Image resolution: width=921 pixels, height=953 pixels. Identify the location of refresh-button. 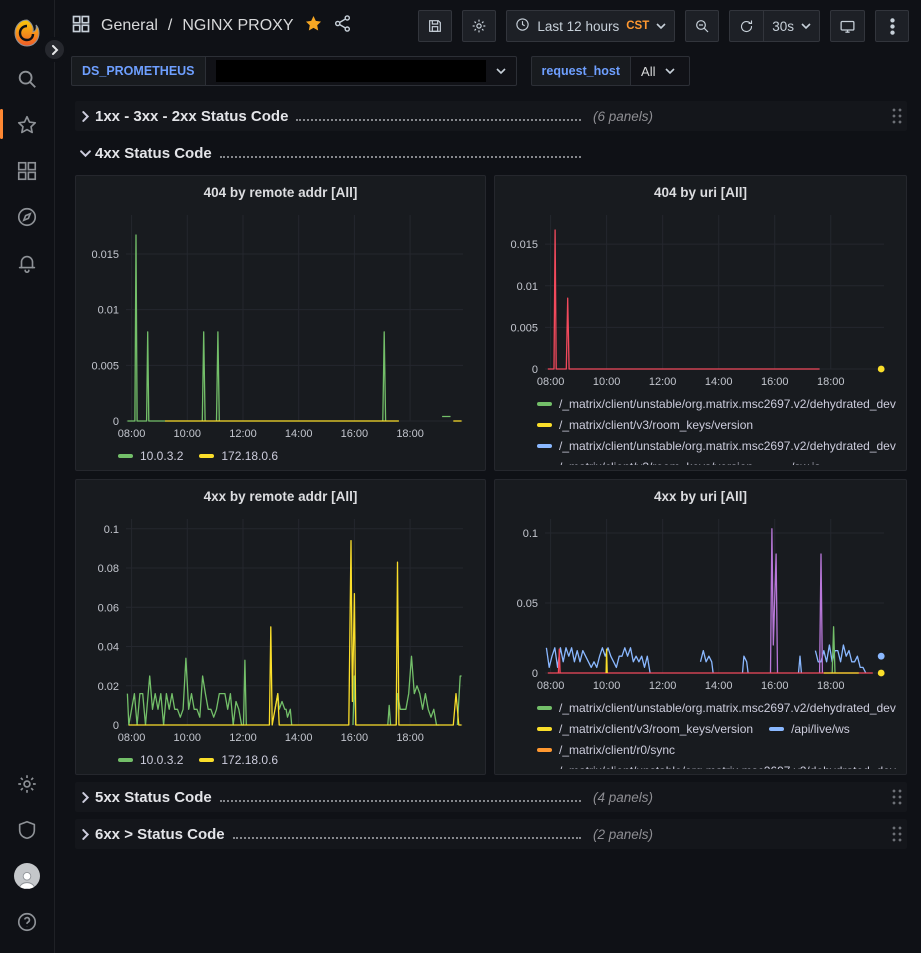
(746, 26).